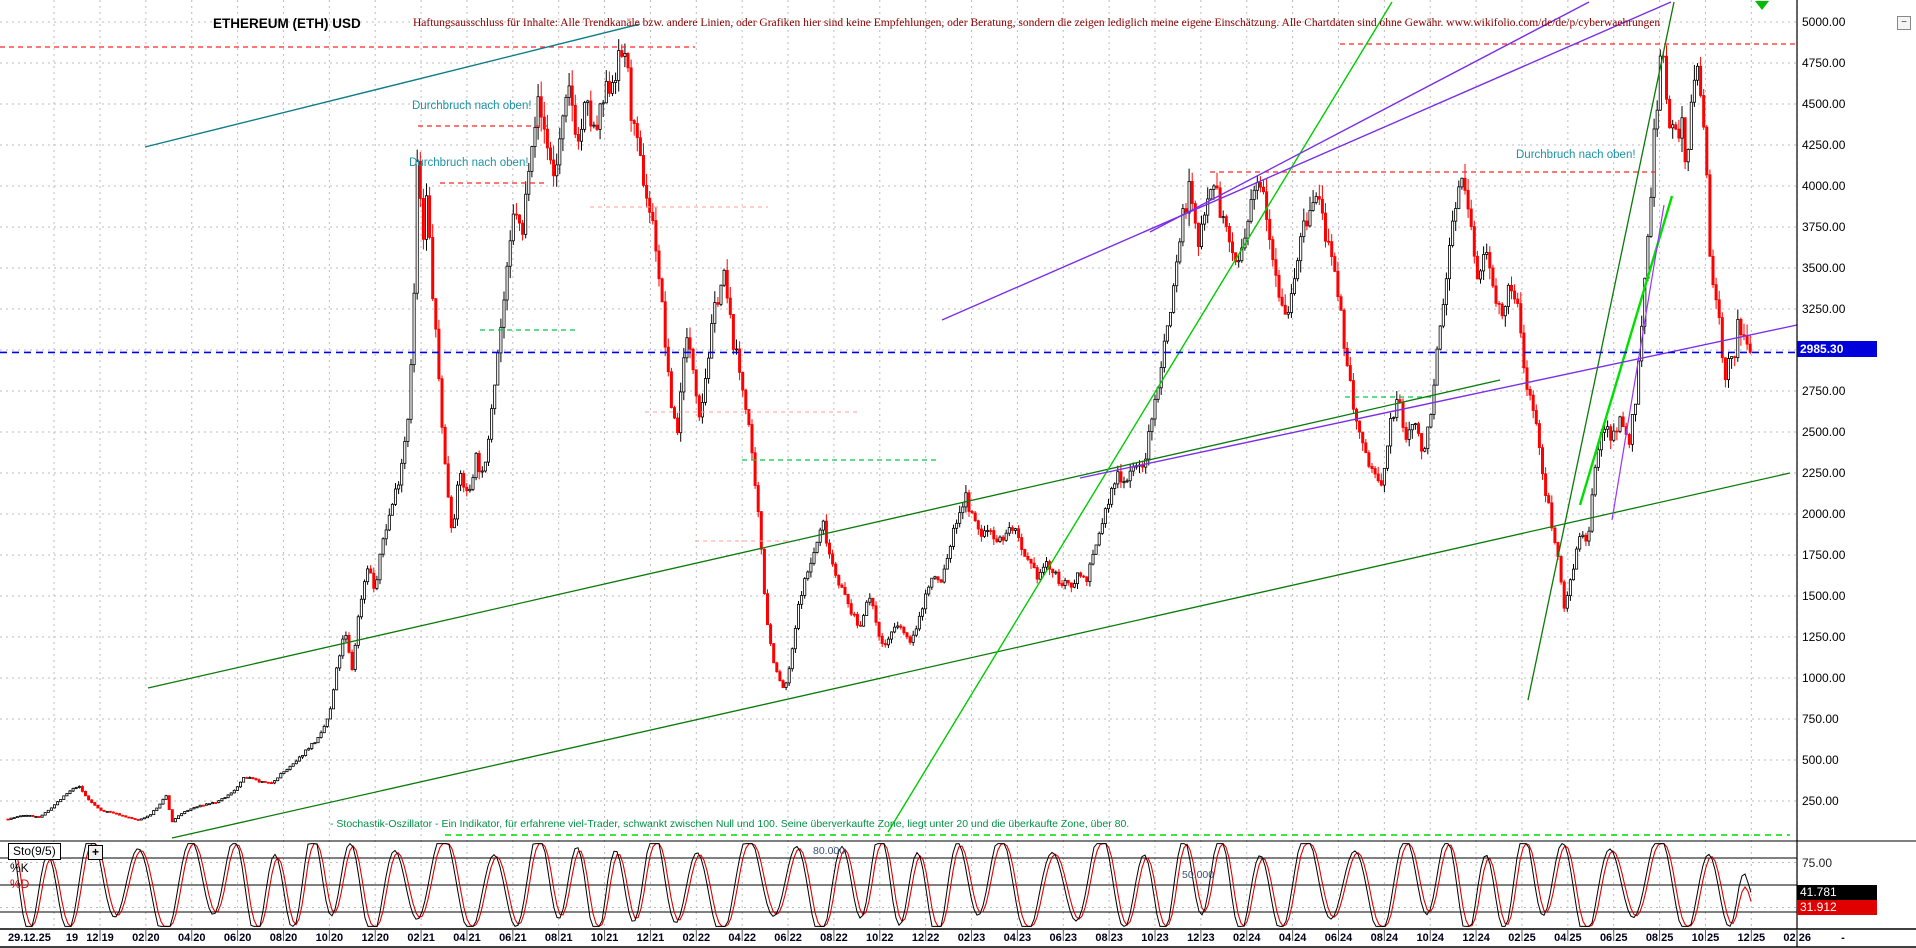 Image resolution: width=1916 pixels, height=948 pixels. What do you see at coordinates (971, 938) in the screenshot?
I see `time-axis-label: 02 23` at bounding box center [971, 938].